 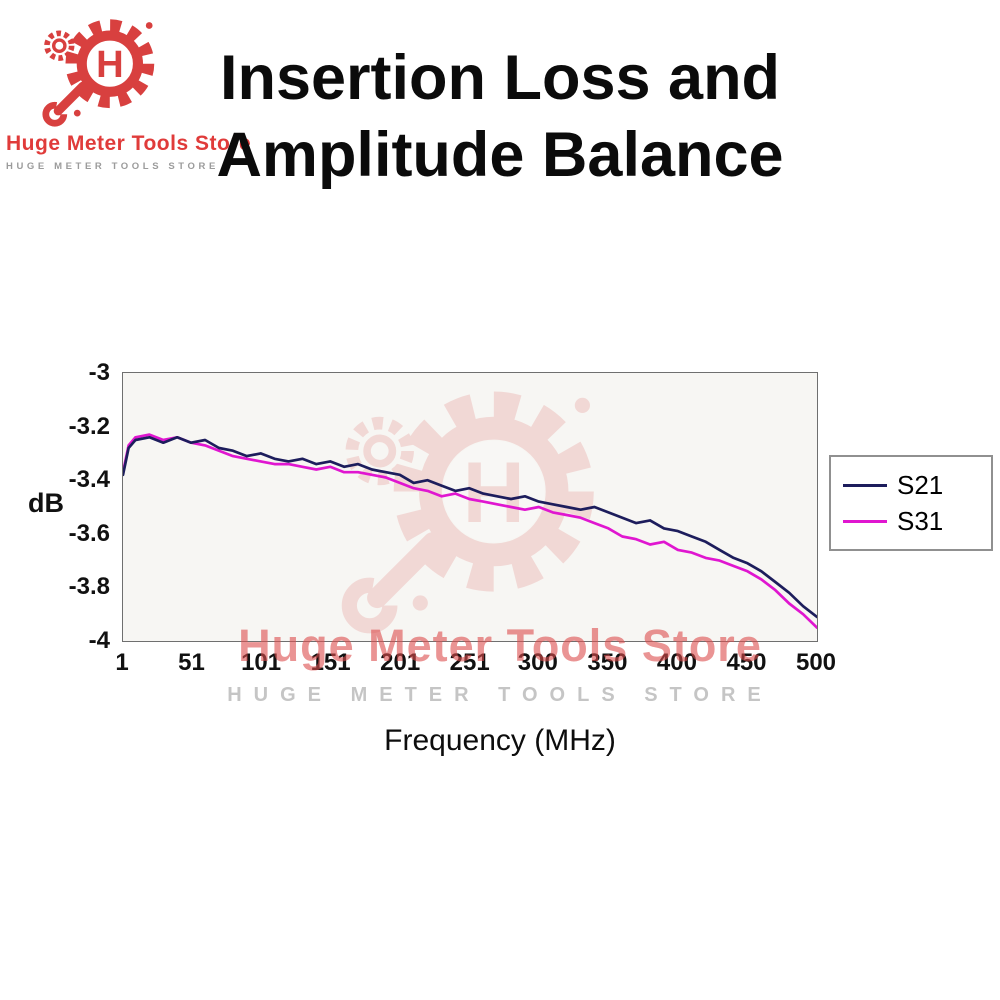 What do you see at coordinates (99, 372) in the screenshot?
I see `y-tick-label: -3` at bounding box center [99, 372].